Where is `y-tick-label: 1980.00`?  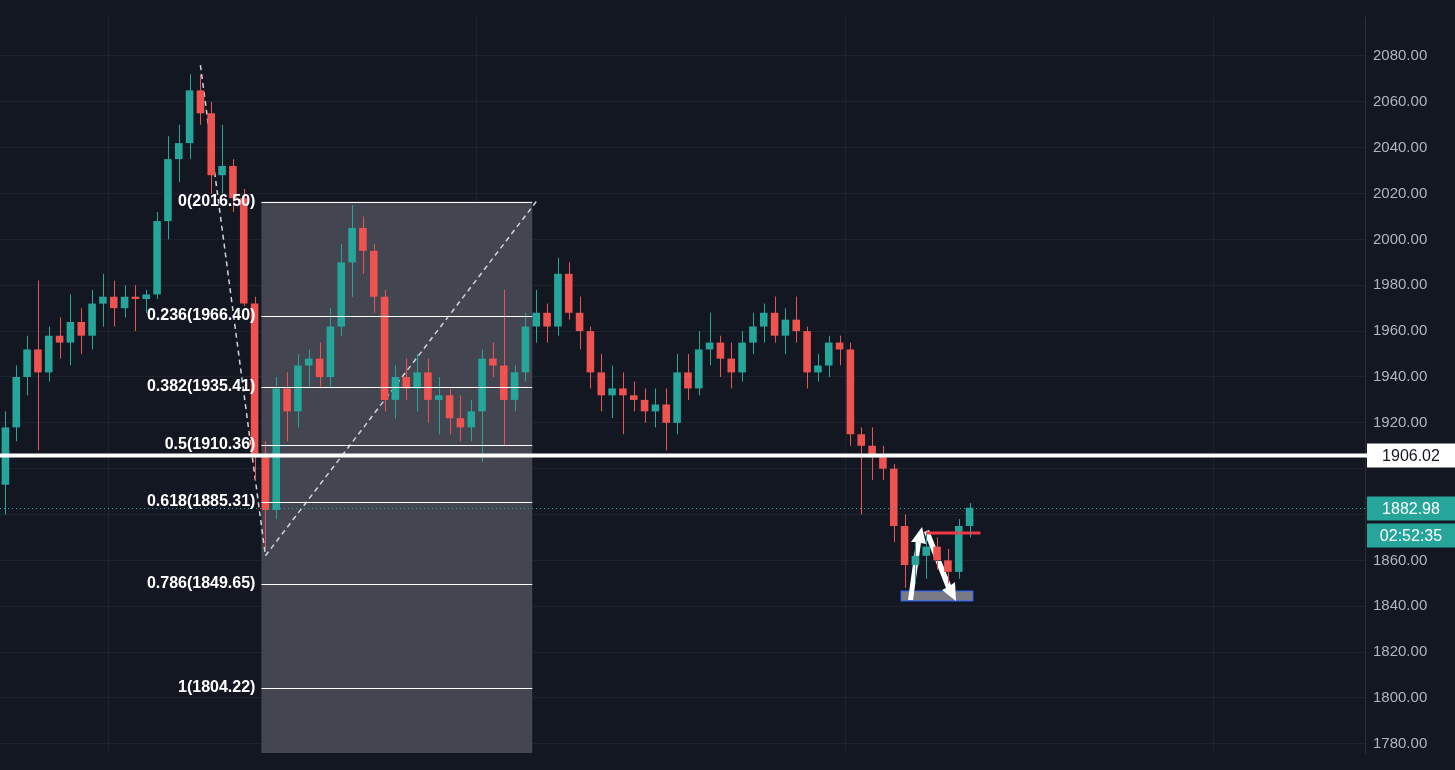
y-tick-label: 1980.00 is located at coordinates (1400, 284).